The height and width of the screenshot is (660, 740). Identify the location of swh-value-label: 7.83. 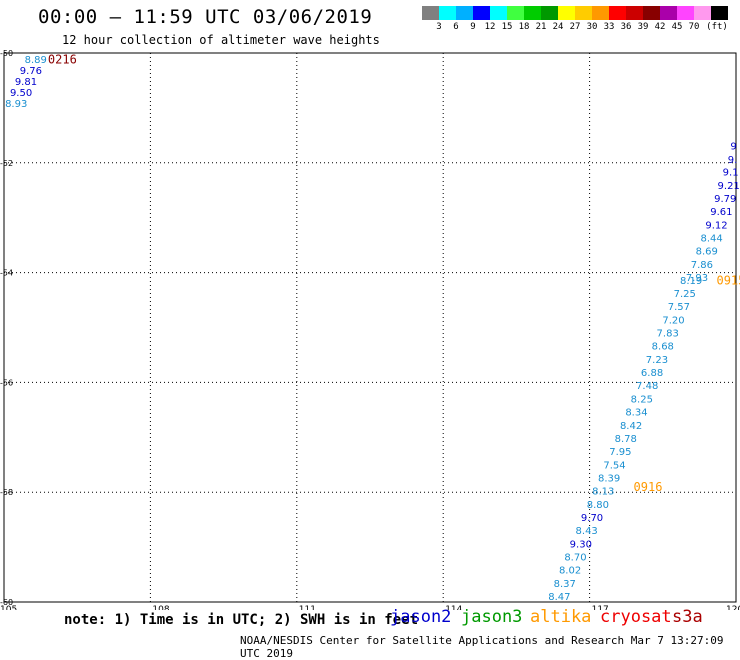
(668, 334).